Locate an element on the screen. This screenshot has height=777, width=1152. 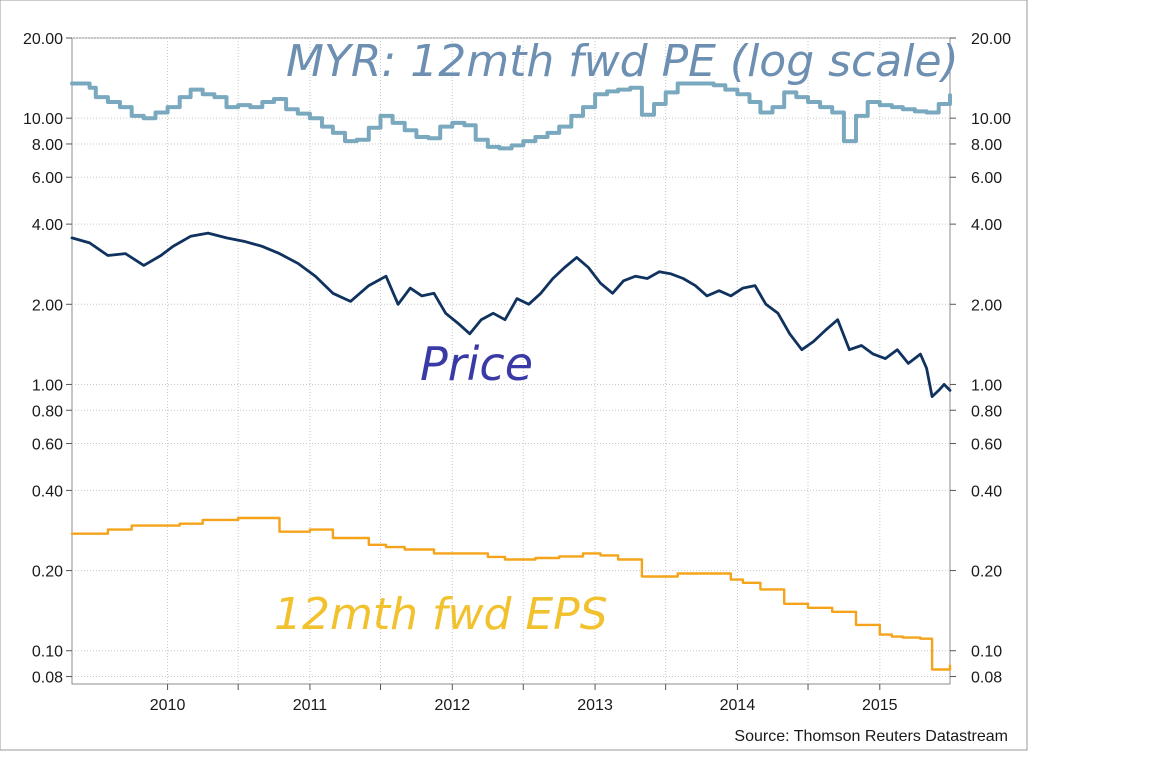
x-tick-label: 2015 is located at coordinates (880, 705).